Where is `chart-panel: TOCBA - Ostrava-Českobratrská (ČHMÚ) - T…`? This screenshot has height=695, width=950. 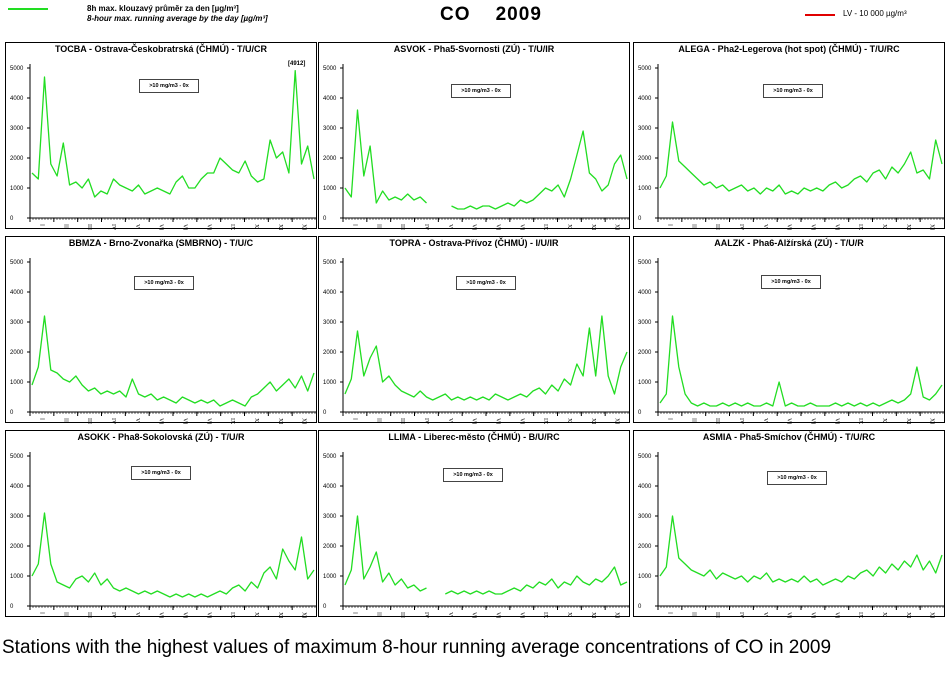
chart-panel: TOCBA - Ostrava-Českobratrská (ČHMÚ) - T… is located at coordinates (161, 136).